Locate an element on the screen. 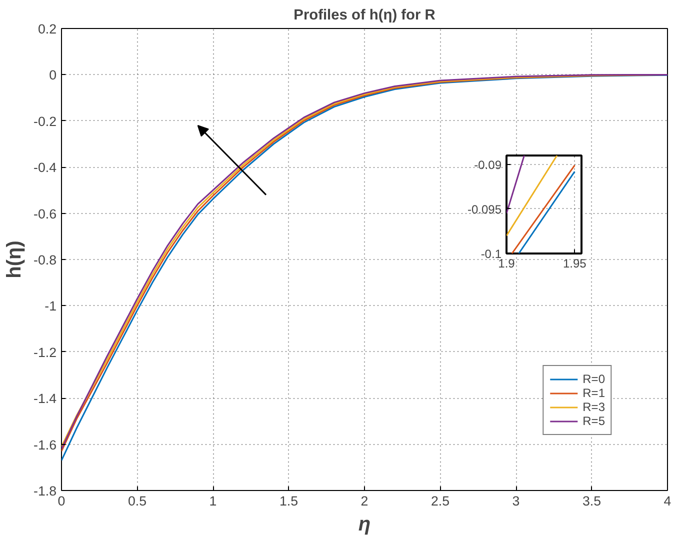  y-tick-label: -1 is located at coordinates (50, 306).